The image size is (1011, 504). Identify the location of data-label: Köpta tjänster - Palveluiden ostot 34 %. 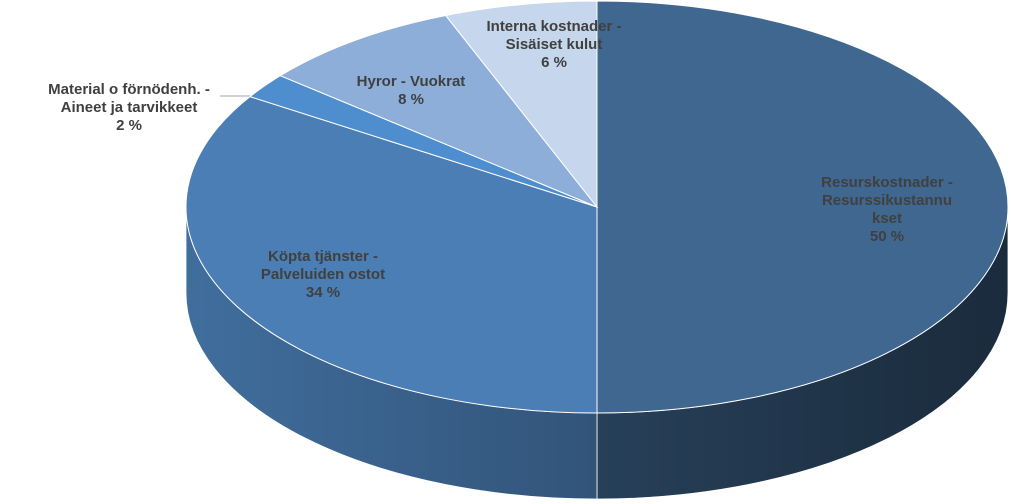
(323, 275).